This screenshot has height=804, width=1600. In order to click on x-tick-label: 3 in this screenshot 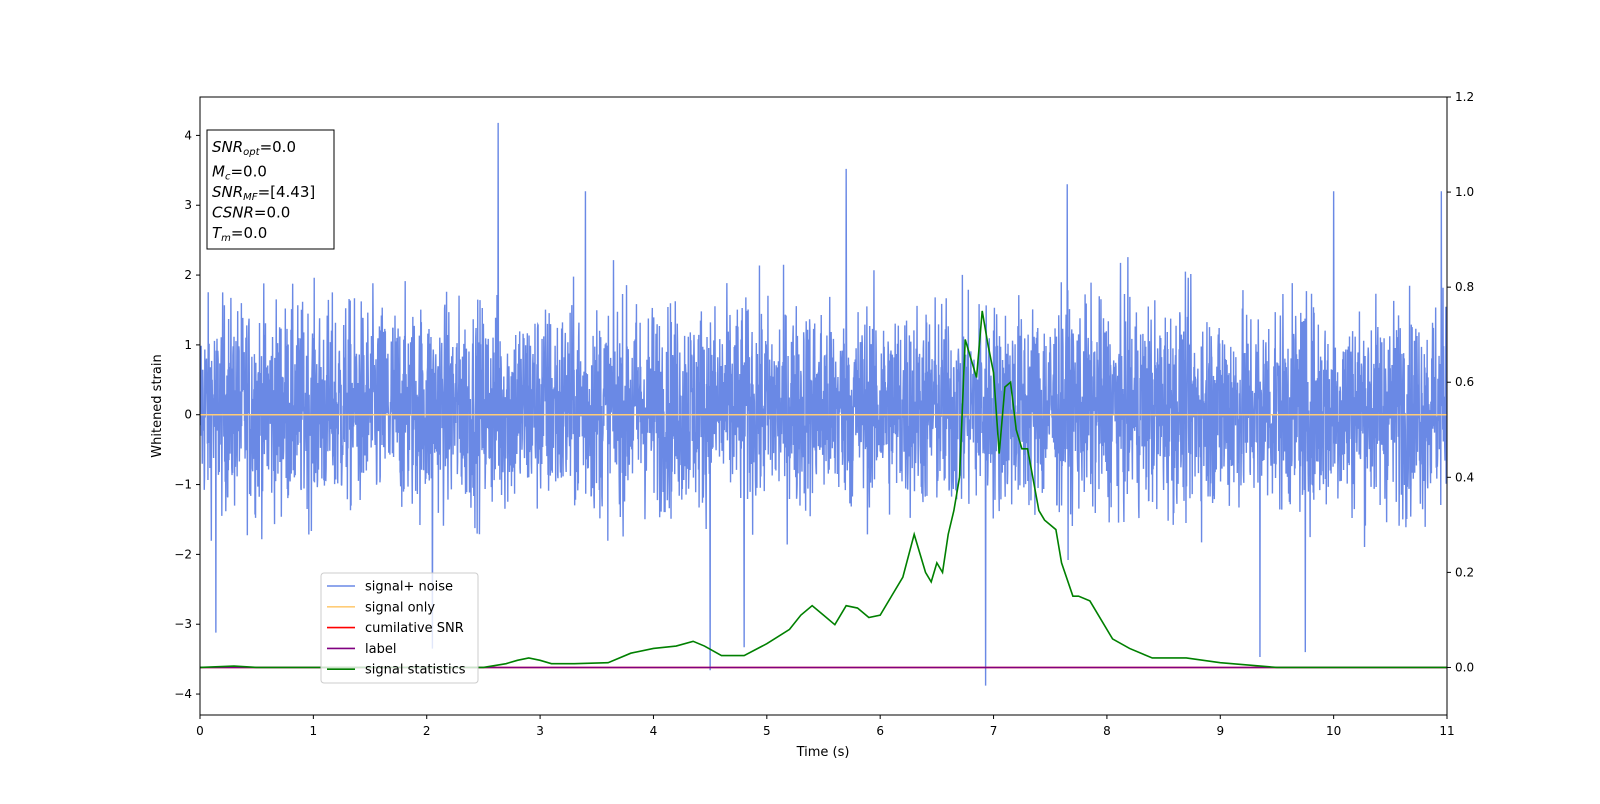, I will do `click(540, 731)`.